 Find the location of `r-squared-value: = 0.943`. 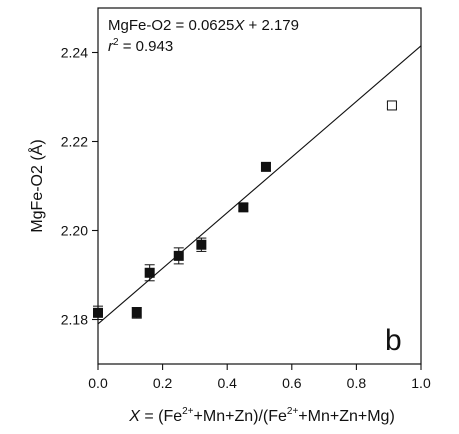

r-squared-value: = 0.943 is located at coordinates (146, 46).